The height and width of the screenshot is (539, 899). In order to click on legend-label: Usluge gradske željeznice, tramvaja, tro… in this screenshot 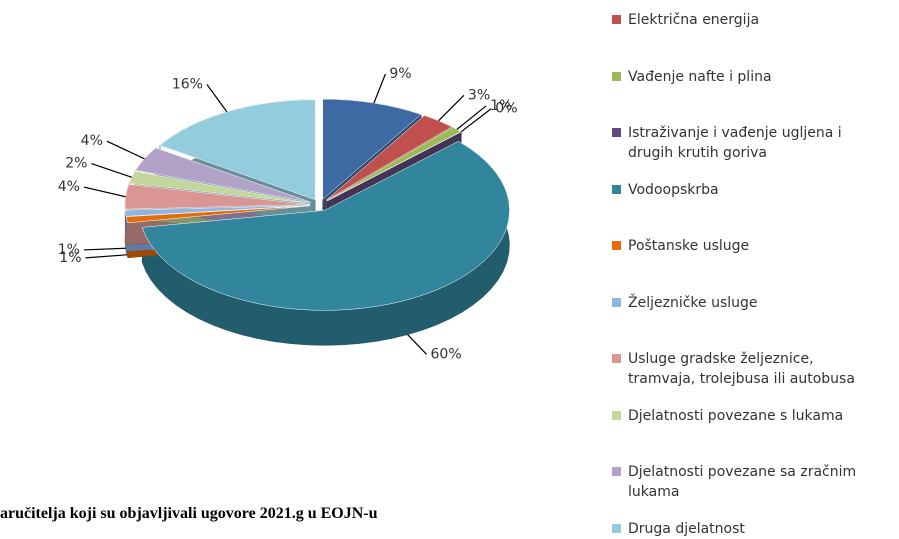, I will do `click(741, 369)`.